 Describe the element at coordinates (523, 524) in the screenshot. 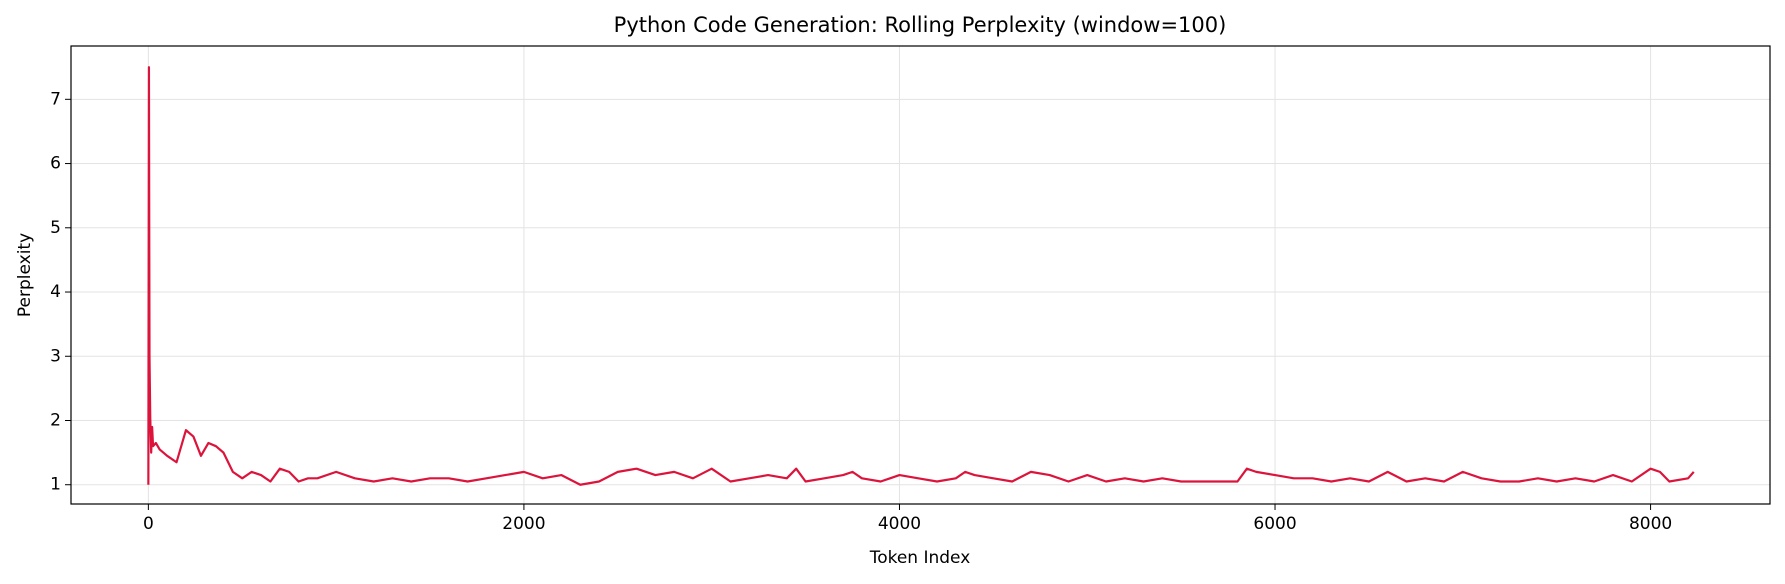

I see `x-tick-label: 2000` at that location.